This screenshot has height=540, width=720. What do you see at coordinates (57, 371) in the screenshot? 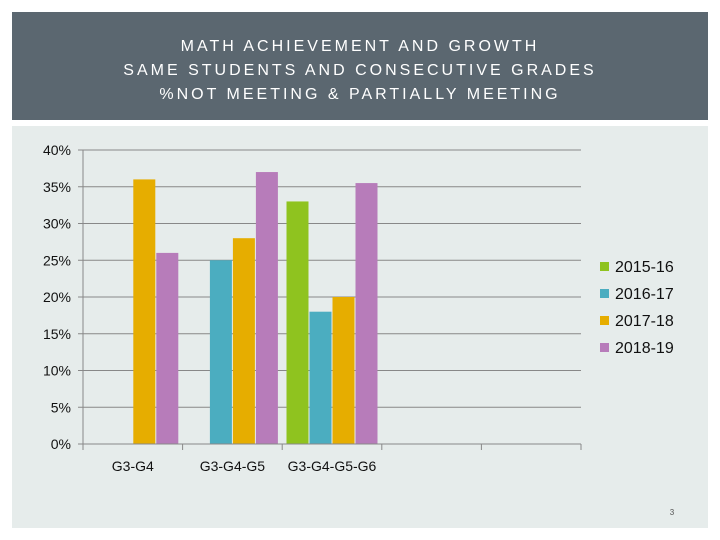
I see `y-tick-label: 10%` at bounding box center [57, 371].